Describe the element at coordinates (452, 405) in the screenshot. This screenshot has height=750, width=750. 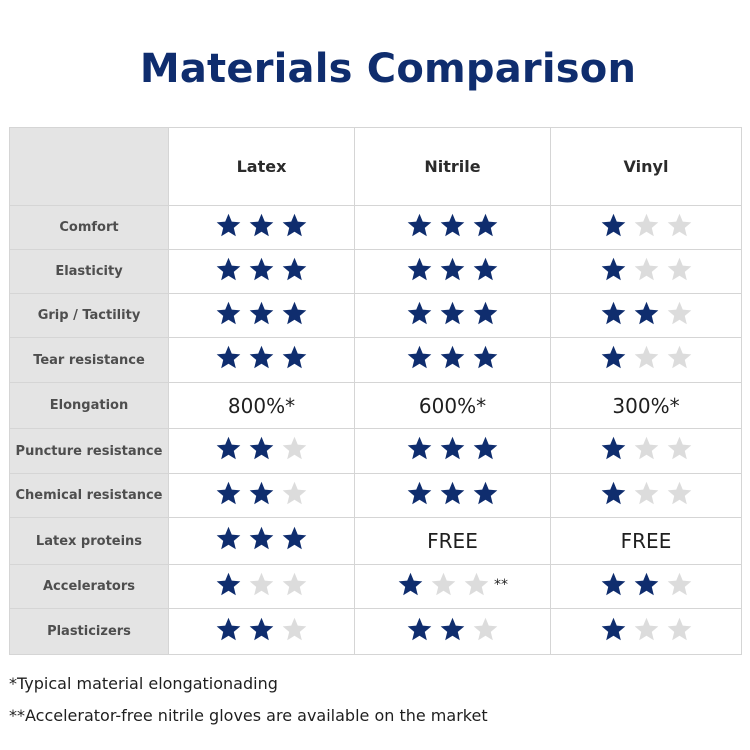
I see `cell-value: 600%*` at that location.